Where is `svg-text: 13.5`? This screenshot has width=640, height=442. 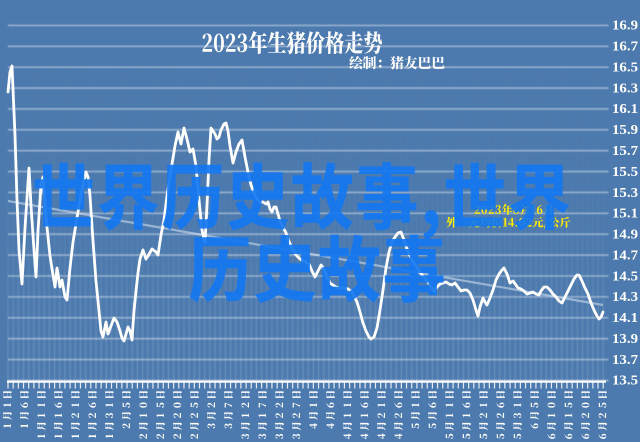 svg-text: 13.5 is located at coordinates (625, 380).